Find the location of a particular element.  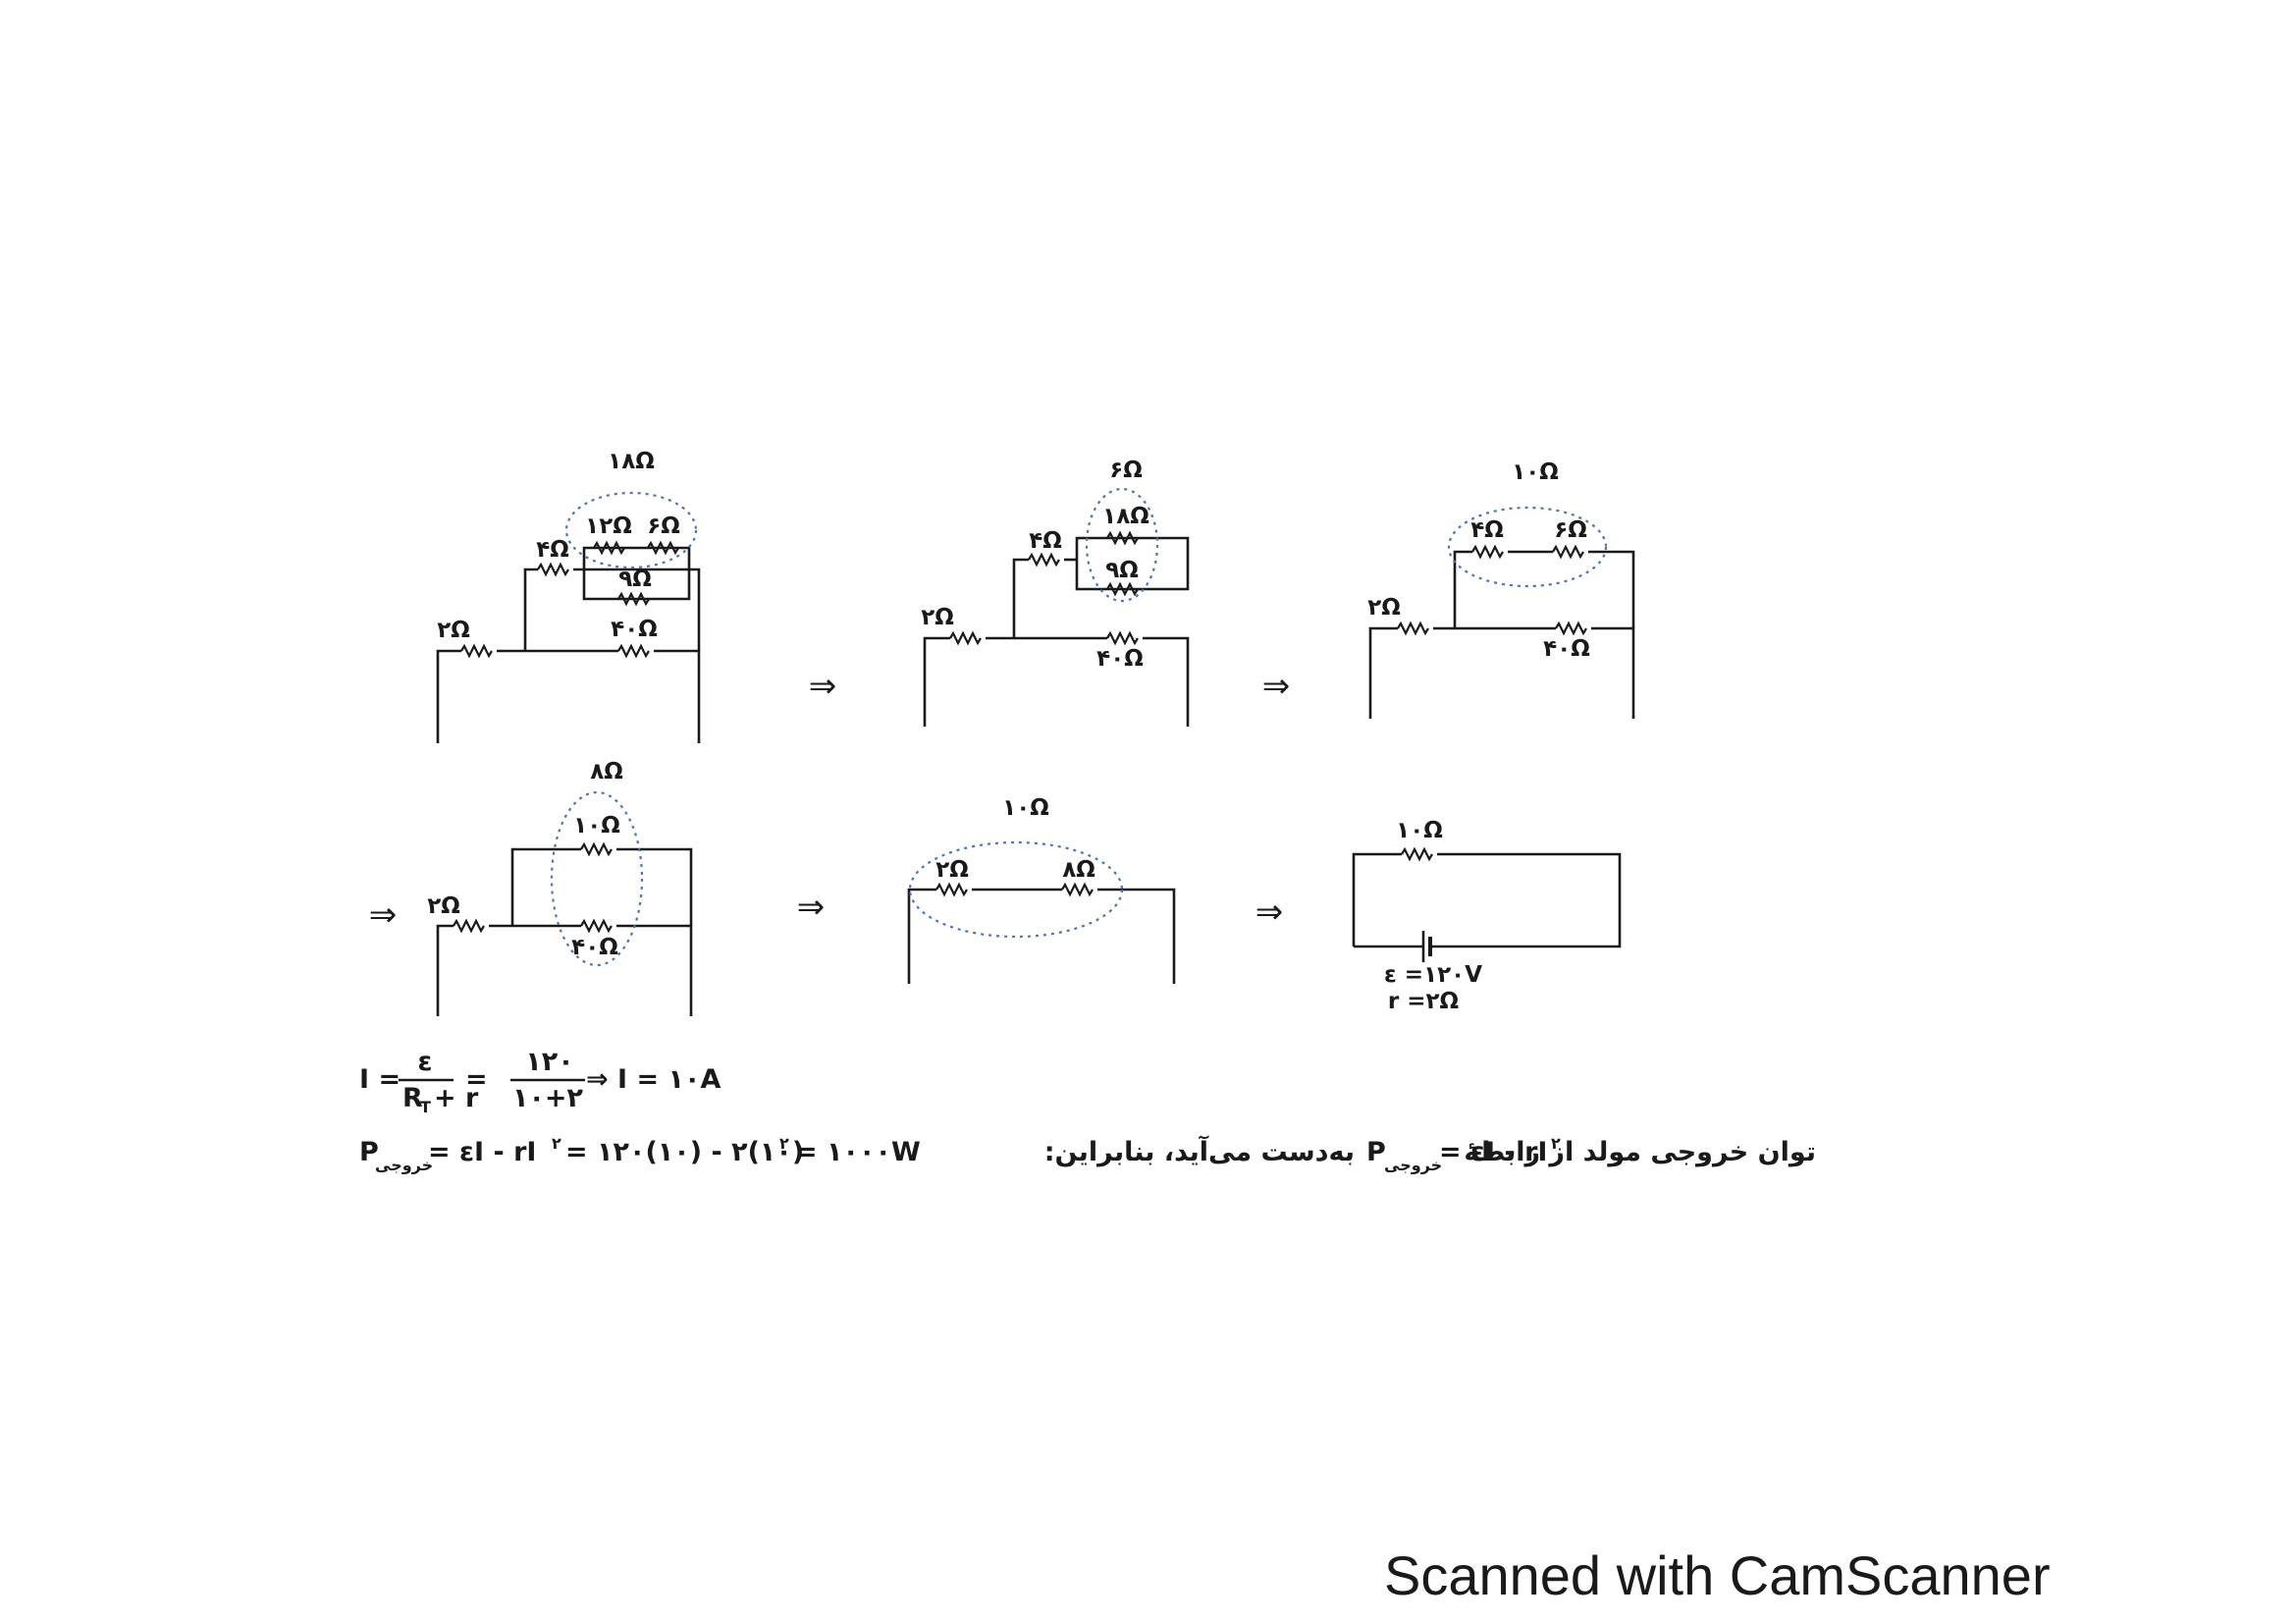

circuit-3: ۱۰Ω ۴Ω ۶Ω ۲Ω ۴۰Ω is located at coordinates (1501, 589).